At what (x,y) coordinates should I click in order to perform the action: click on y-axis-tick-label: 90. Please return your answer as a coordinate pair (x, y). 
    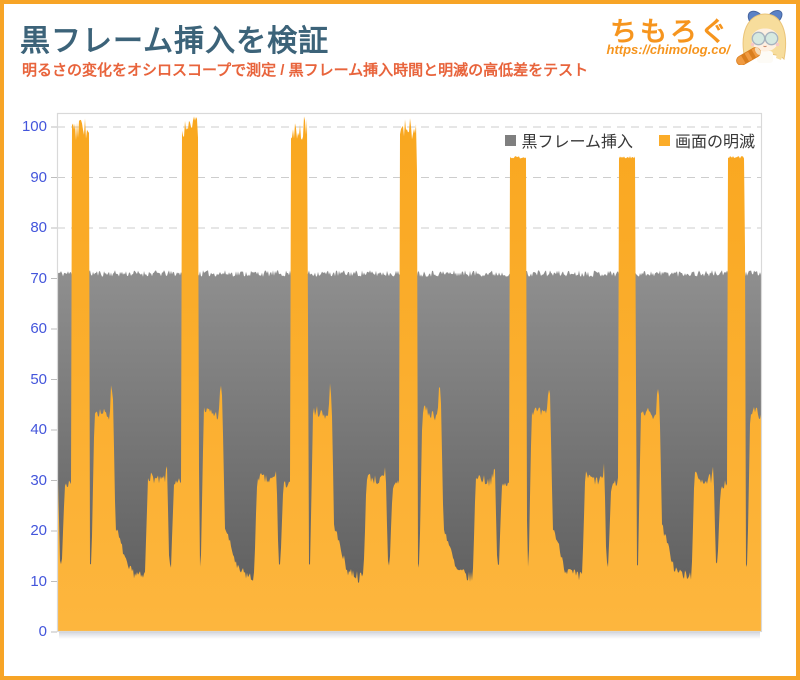
    Looking at the image, I should click on (38, 177).